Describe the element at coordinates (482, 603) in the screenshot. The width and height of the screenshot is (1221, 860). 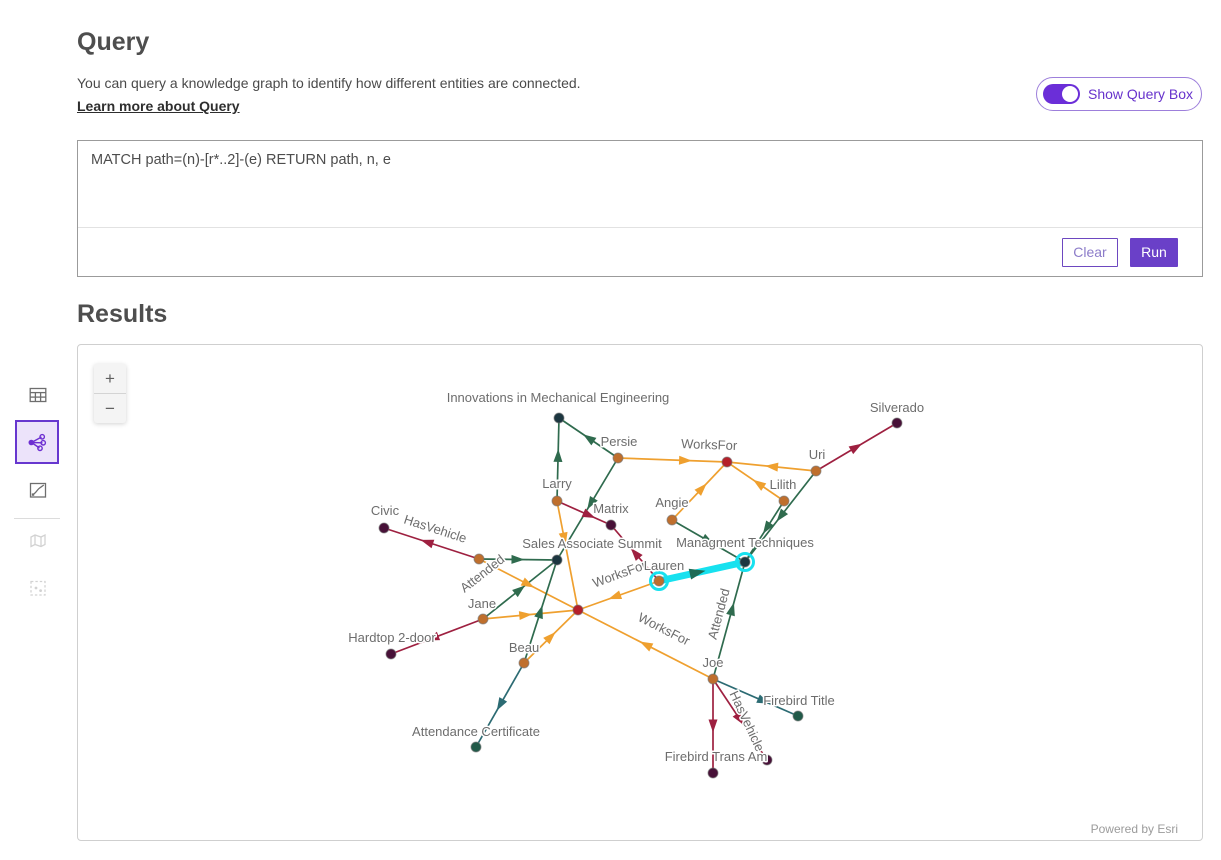
I see `svg-text: Jane` at that location.